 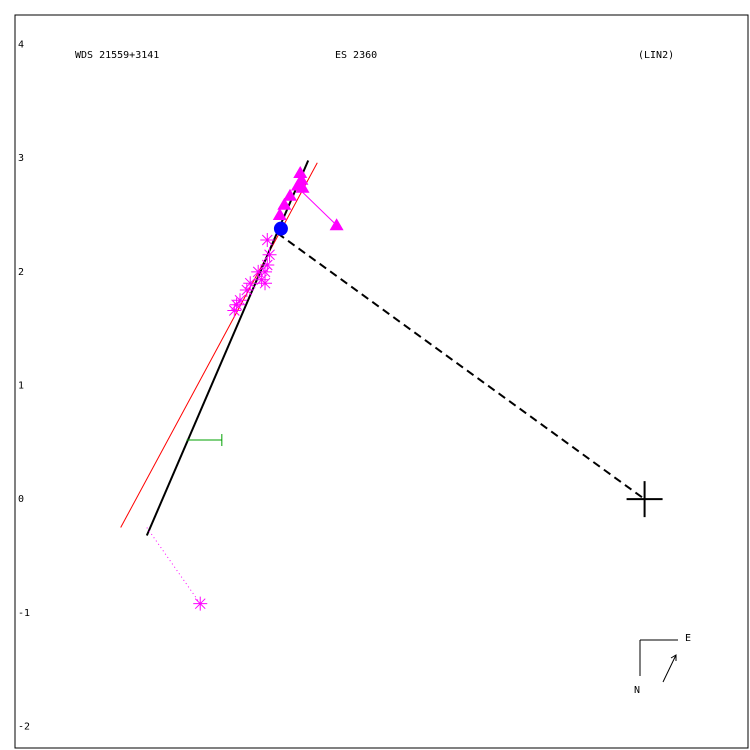 What do you see at coordinates (280, 228) in the screenshot?
I see `dot-marker` at bounding box center [280, 228].